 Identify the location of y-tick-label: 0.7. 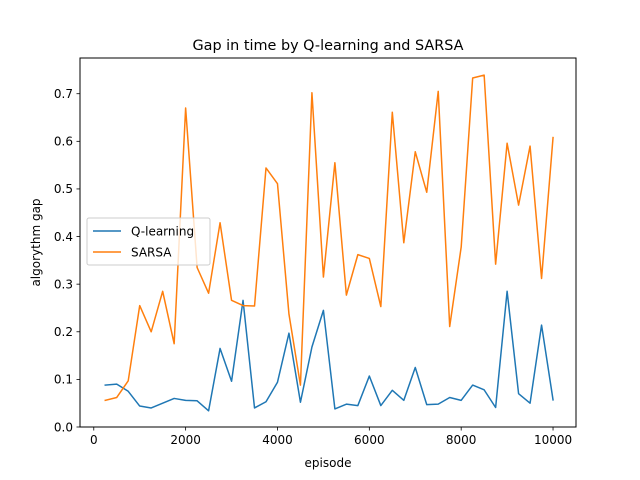
(63, 94).